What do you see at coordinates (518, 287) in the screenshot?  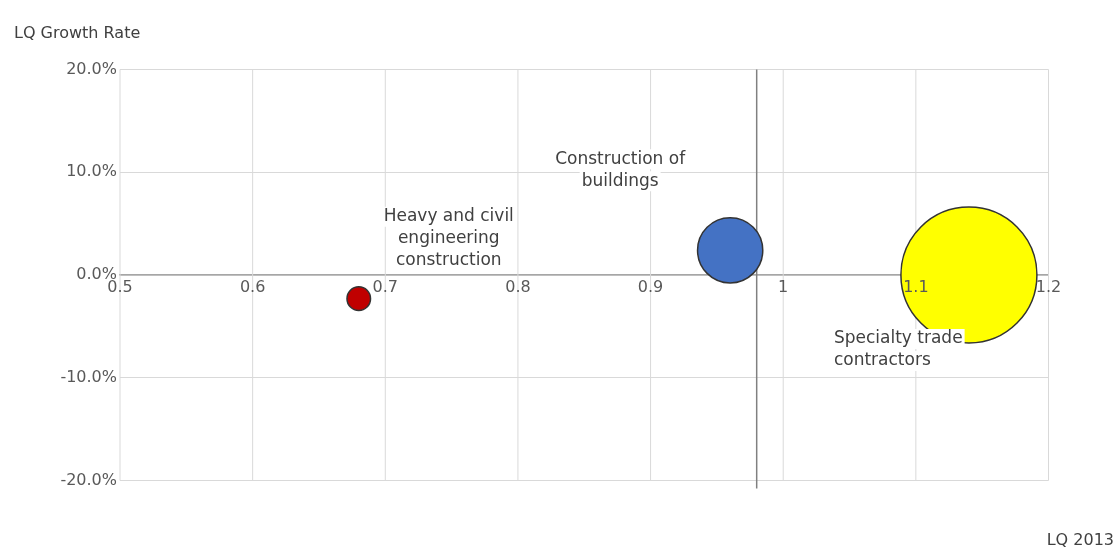 I see `x-tick-label: 0.8` at bounding box center [518, 287].